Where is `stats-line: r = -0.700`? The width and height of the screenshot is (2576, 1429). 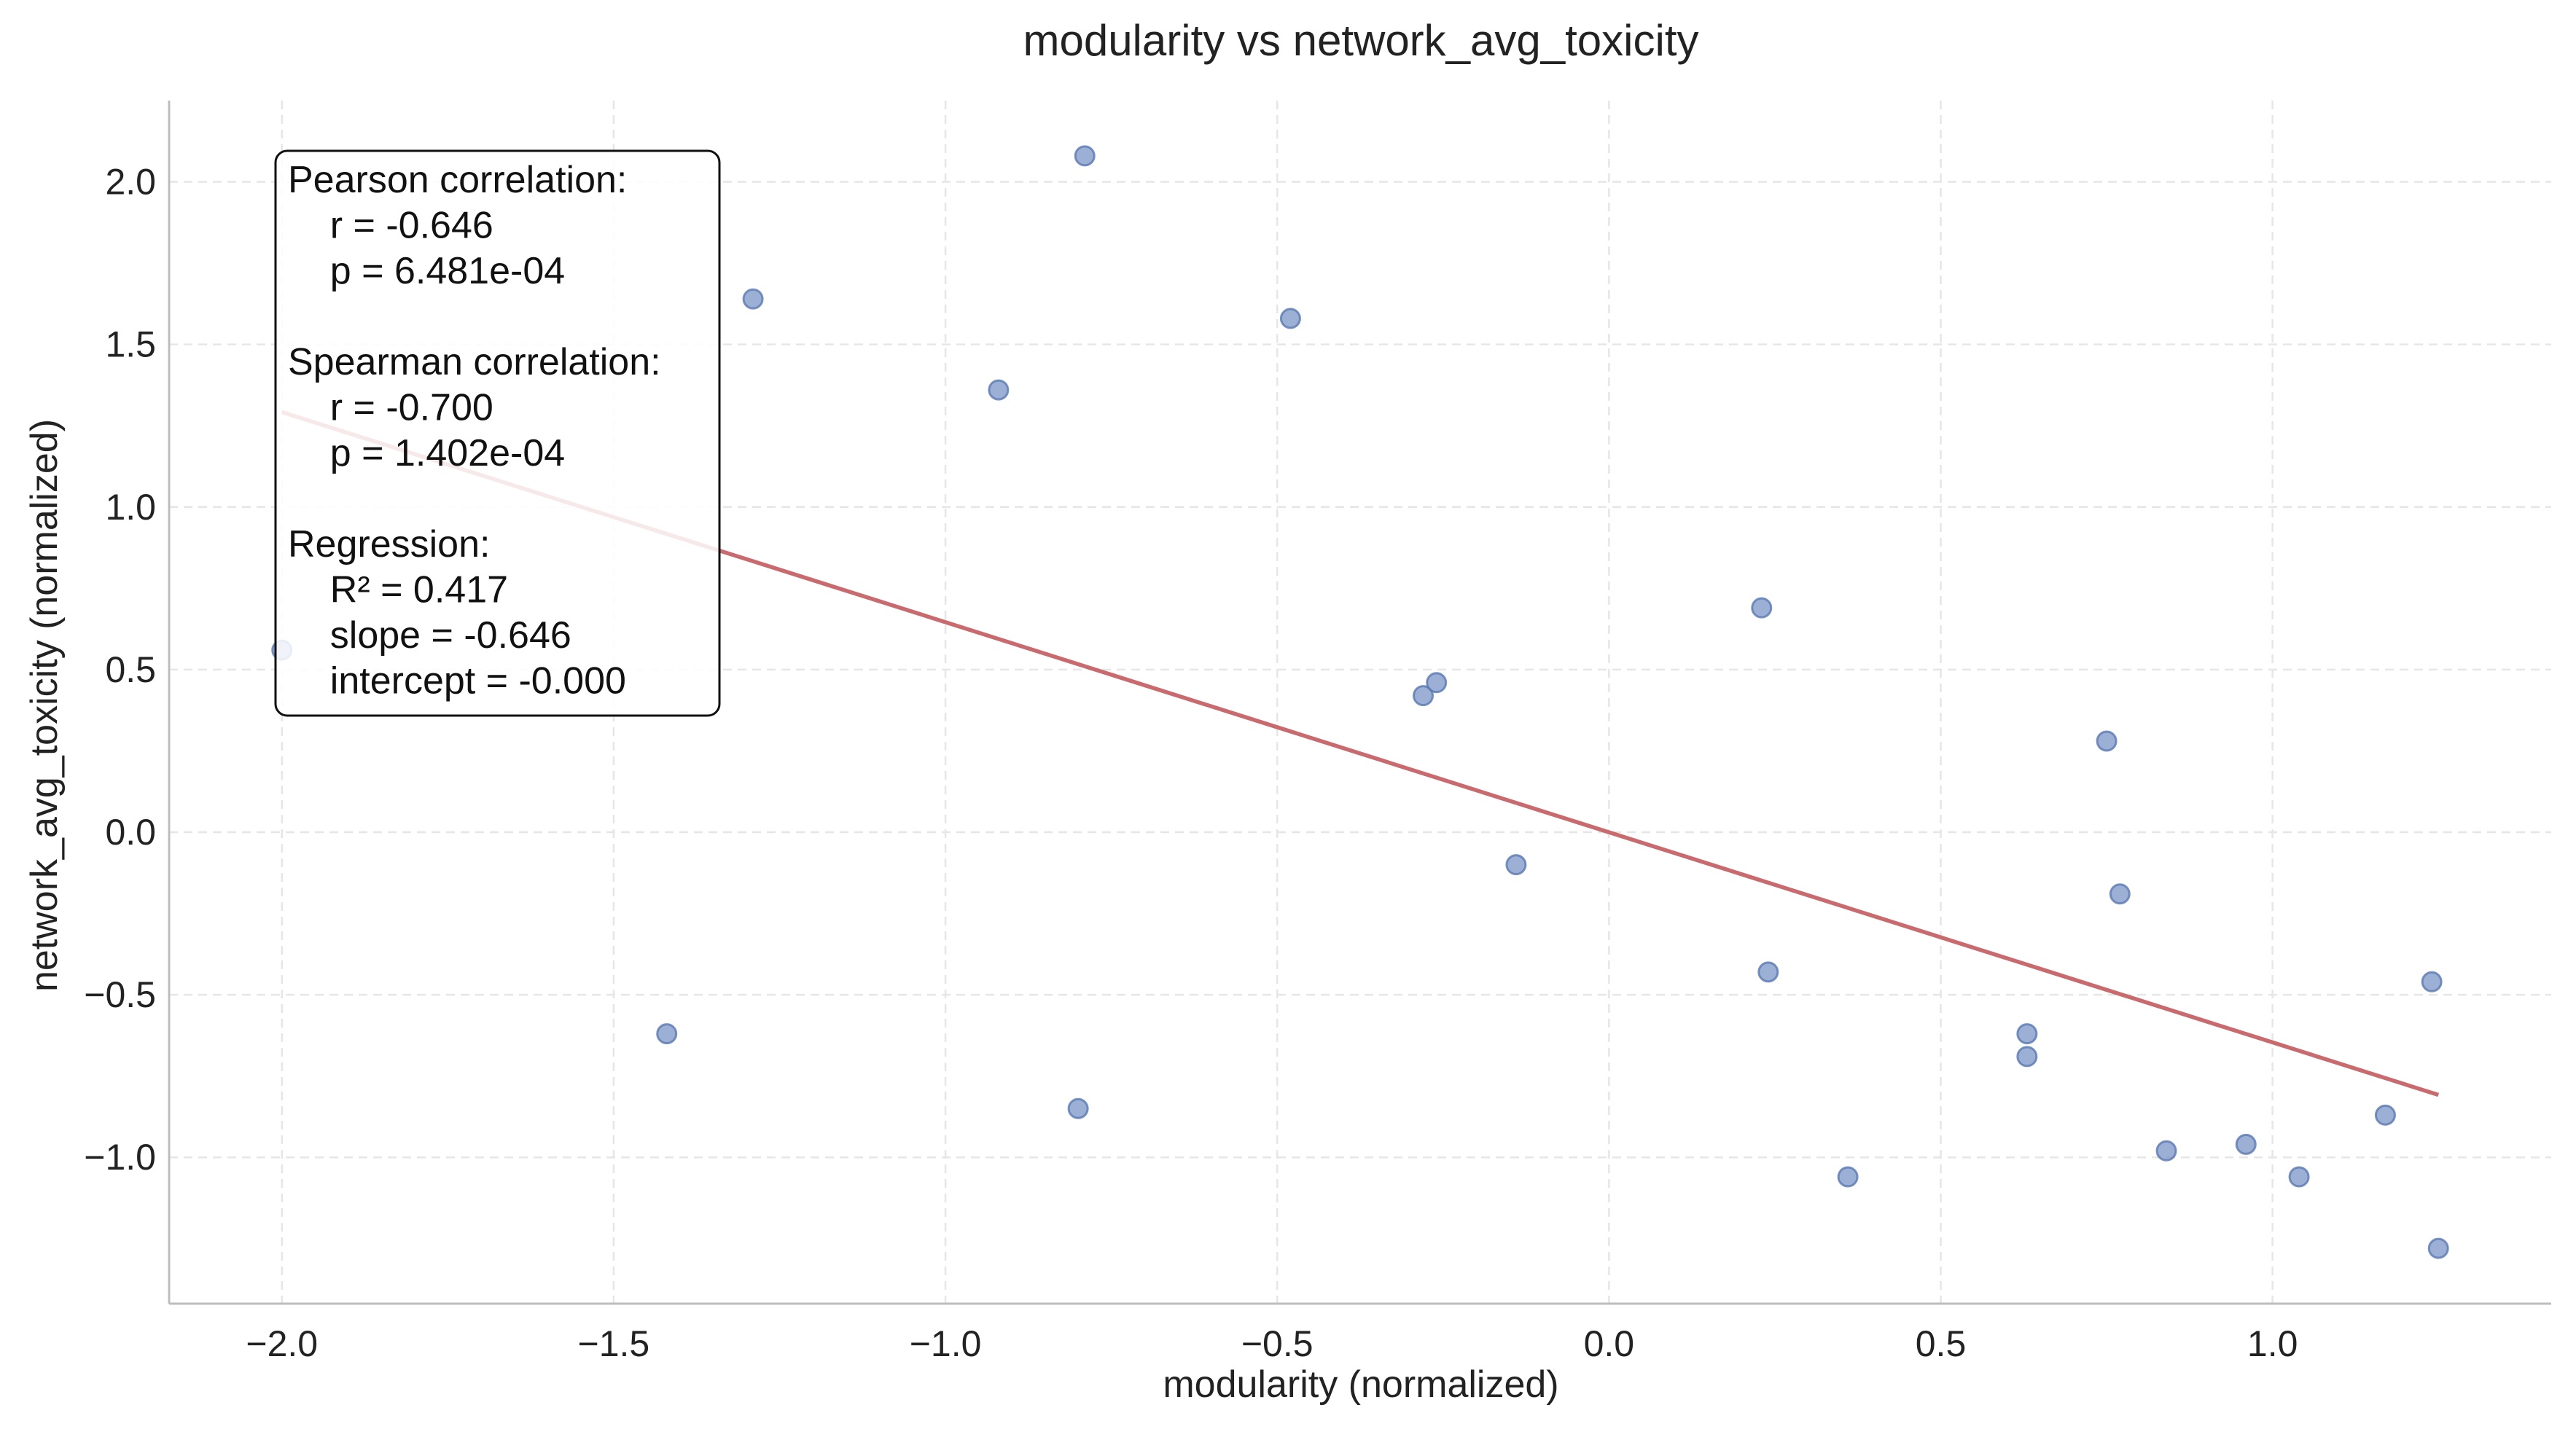
stats-line: r = -0.700 is located at coordinates (390, 408).